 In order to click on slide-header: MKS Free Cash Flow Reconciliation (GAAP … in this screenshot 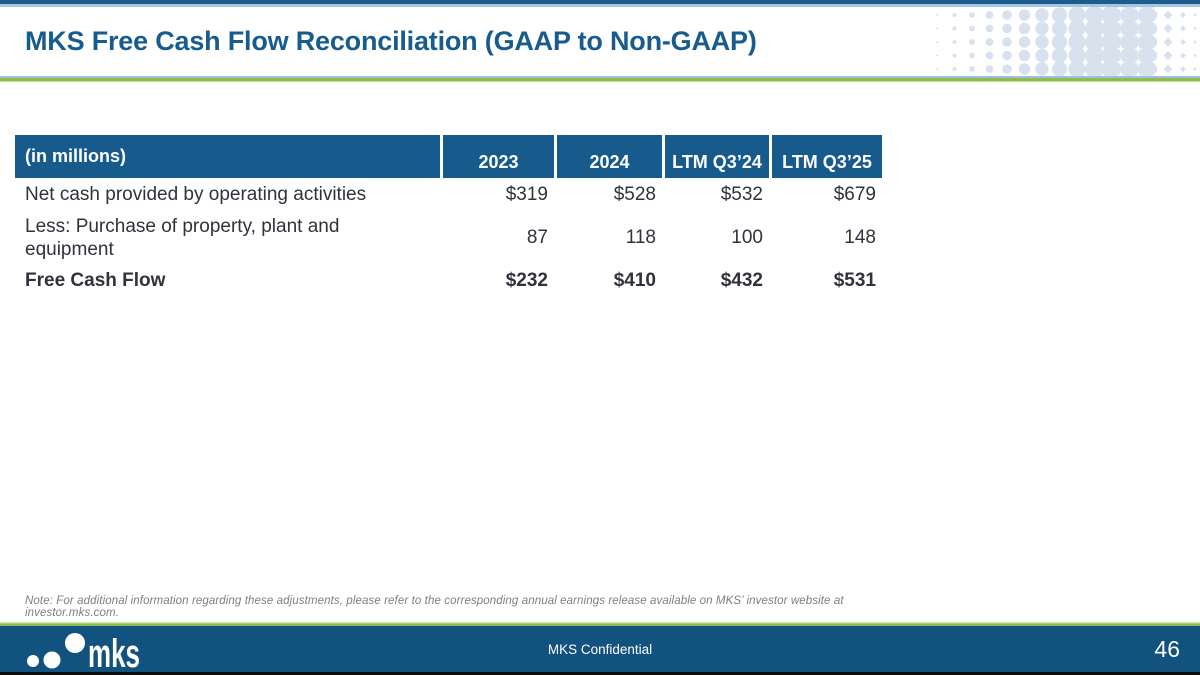, I will do `click(600, 41)`.